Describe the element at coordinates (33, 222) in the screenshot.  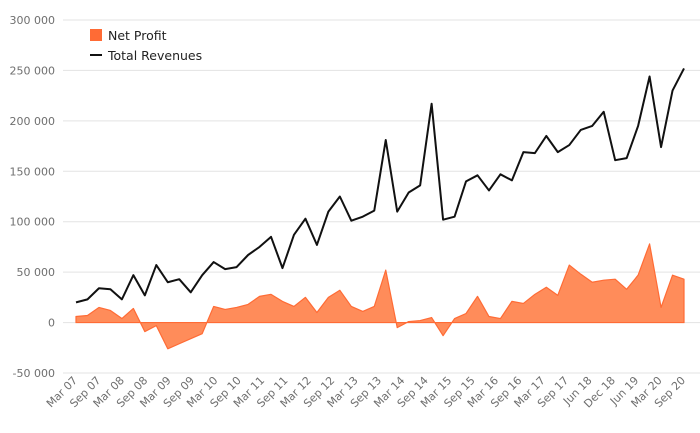
I see `y-tick-label: 100 000` at that location.